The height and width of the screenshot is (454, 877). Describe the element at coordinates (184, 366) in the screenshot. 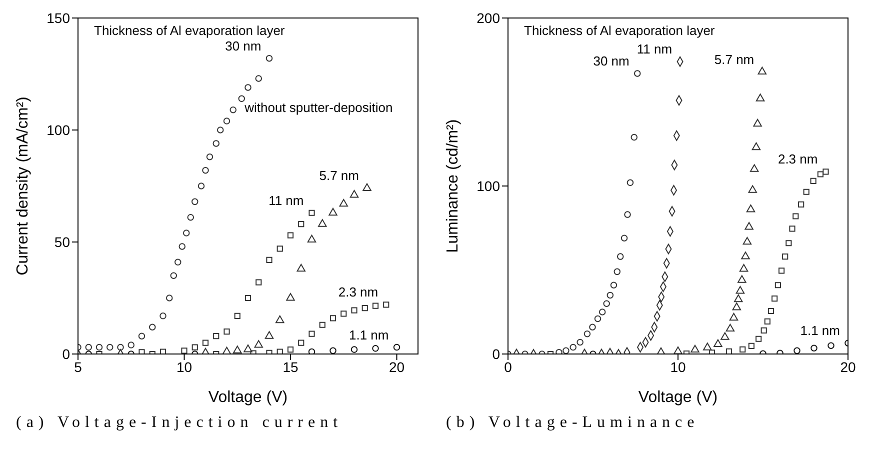

I see `x-tick-label: 10` at that location.